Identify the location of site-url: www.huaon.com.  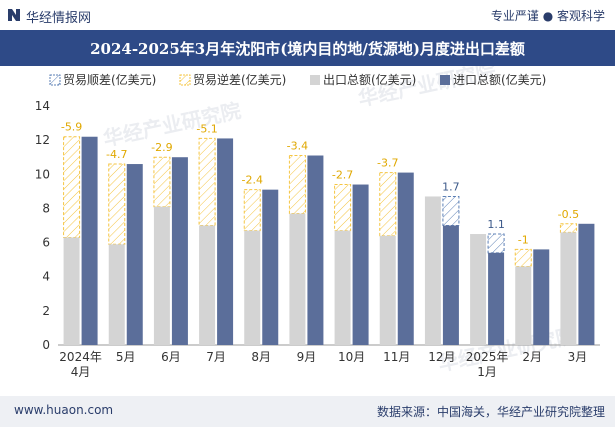
(64, 410).